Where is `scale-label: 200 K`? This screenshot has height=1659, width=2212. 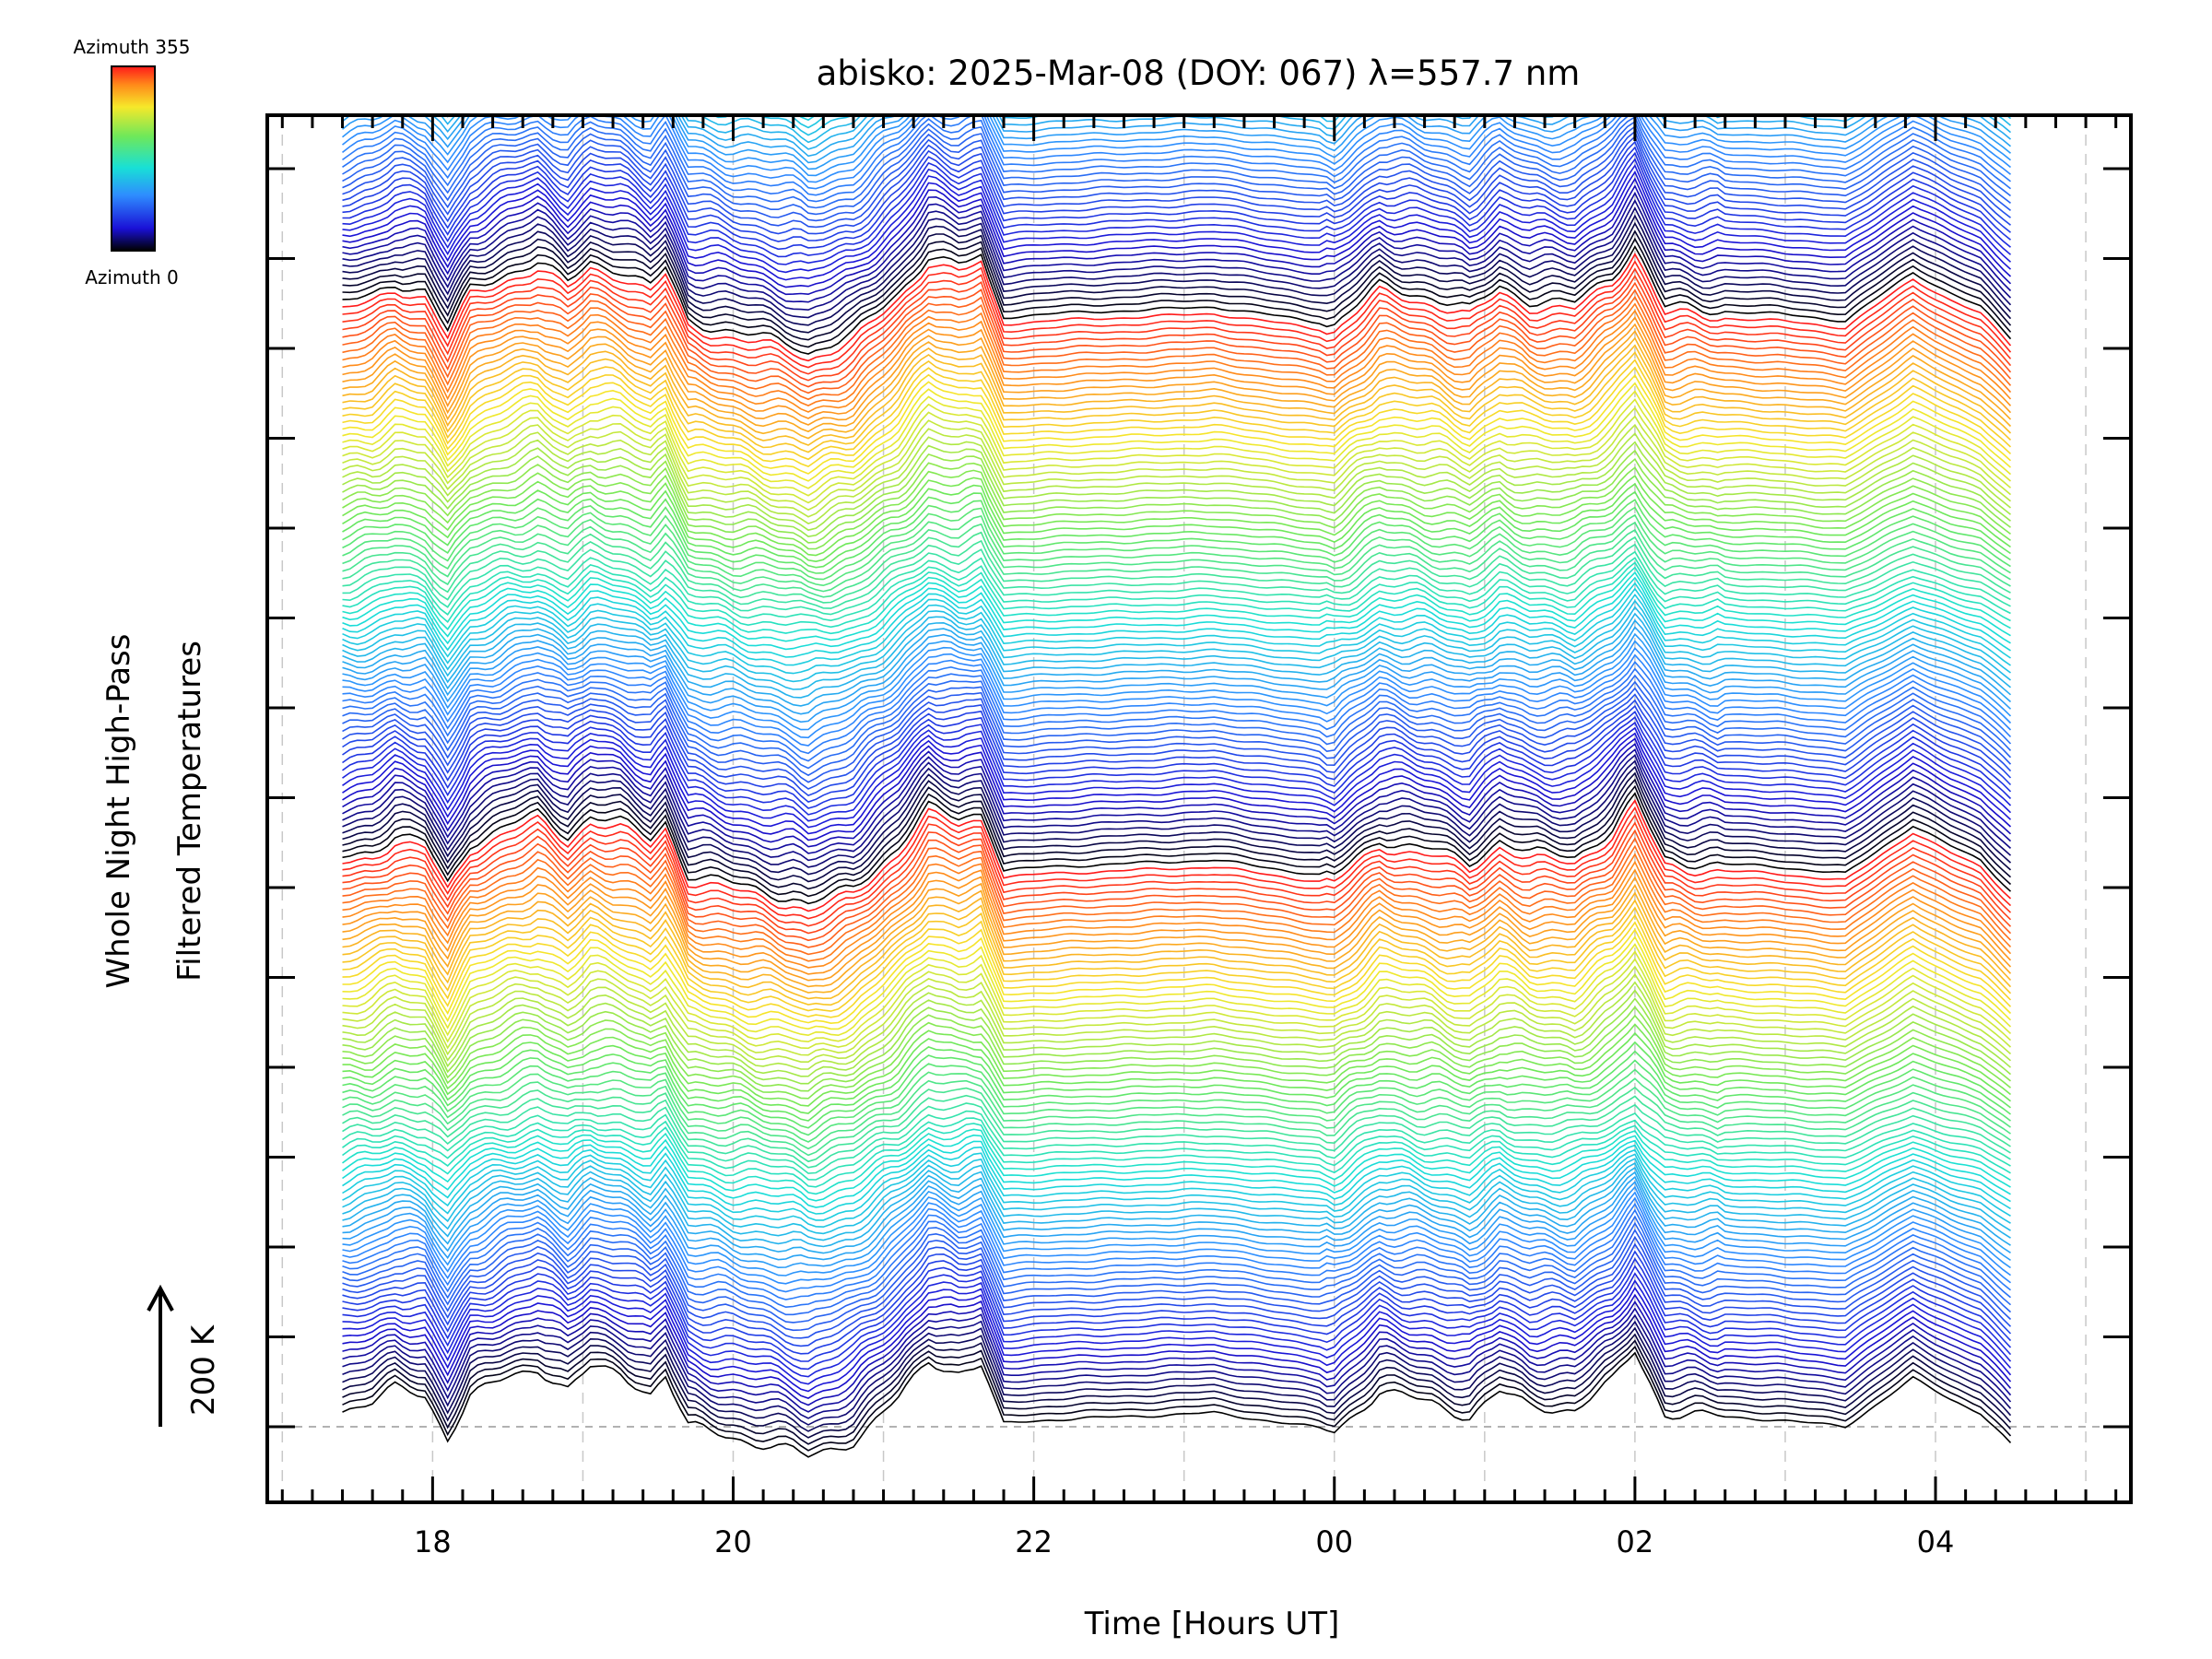
scale-label: 200 K is located at coordinates (203, 1370).